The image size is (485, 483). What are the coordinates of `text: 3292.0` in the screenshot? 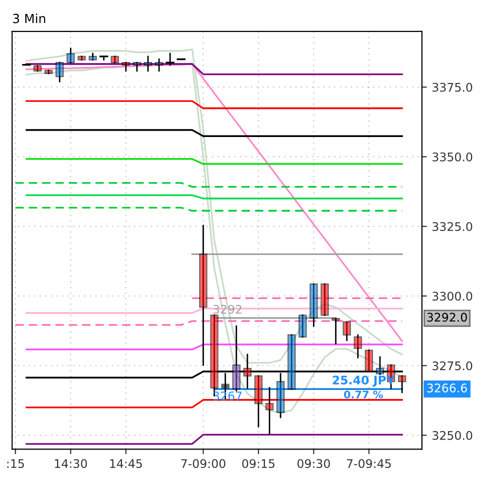 It's located at (447, 317).